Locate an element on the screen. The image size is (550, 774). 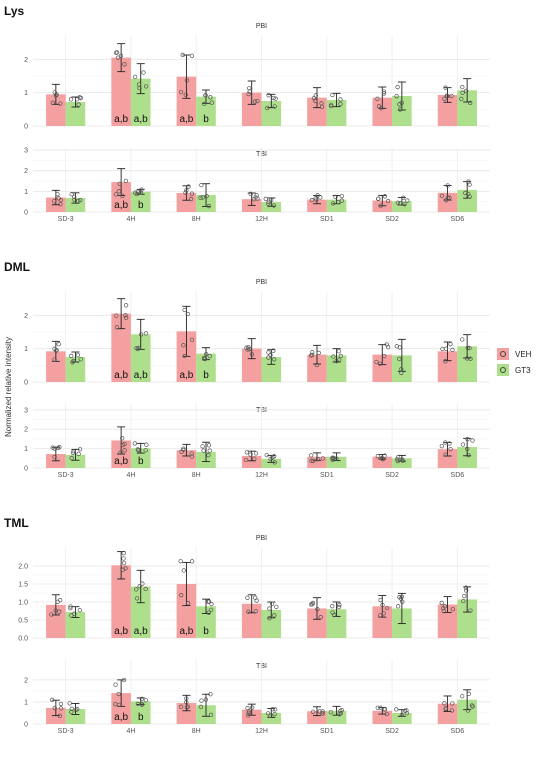
significance-label-tml-tbi-gt3: b is located at coordinates (141, 717).